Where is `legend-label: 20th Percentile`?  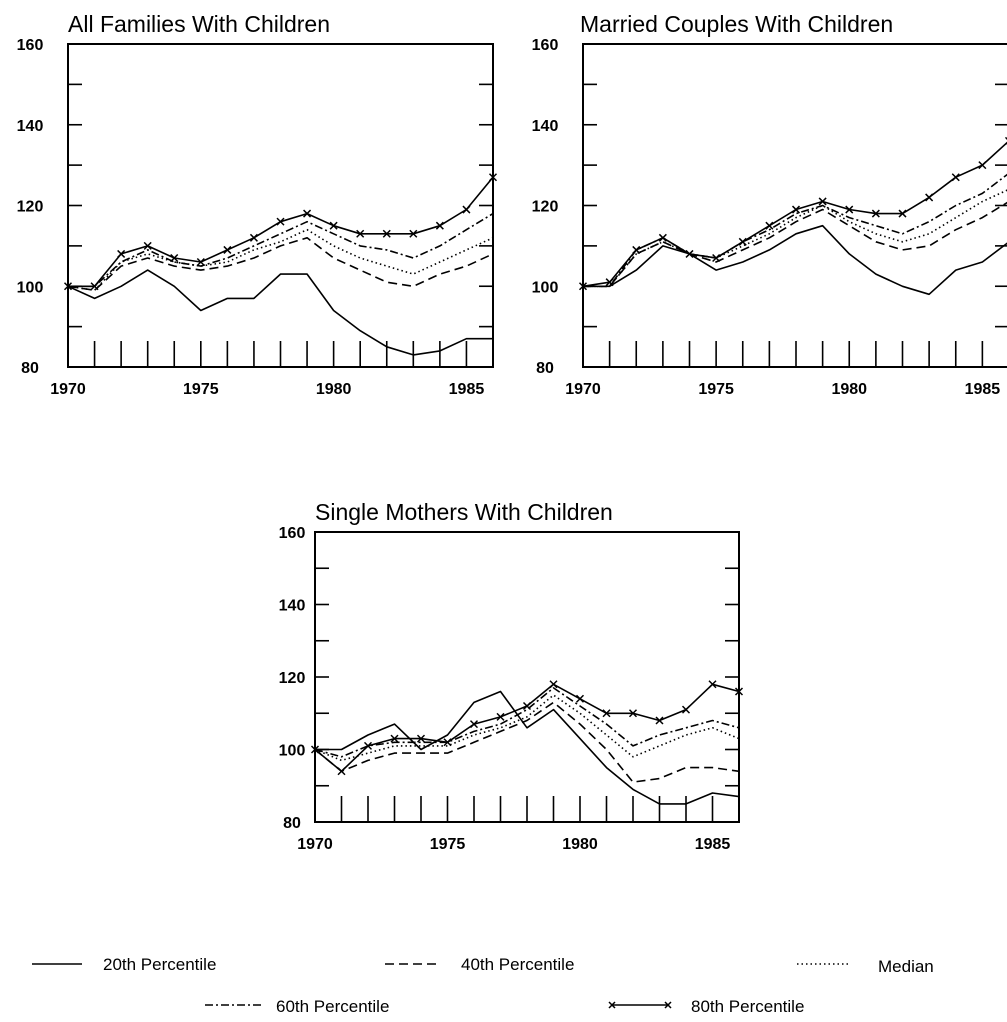
legend-label: 20th Percentile is located at coordinates (159, 964).